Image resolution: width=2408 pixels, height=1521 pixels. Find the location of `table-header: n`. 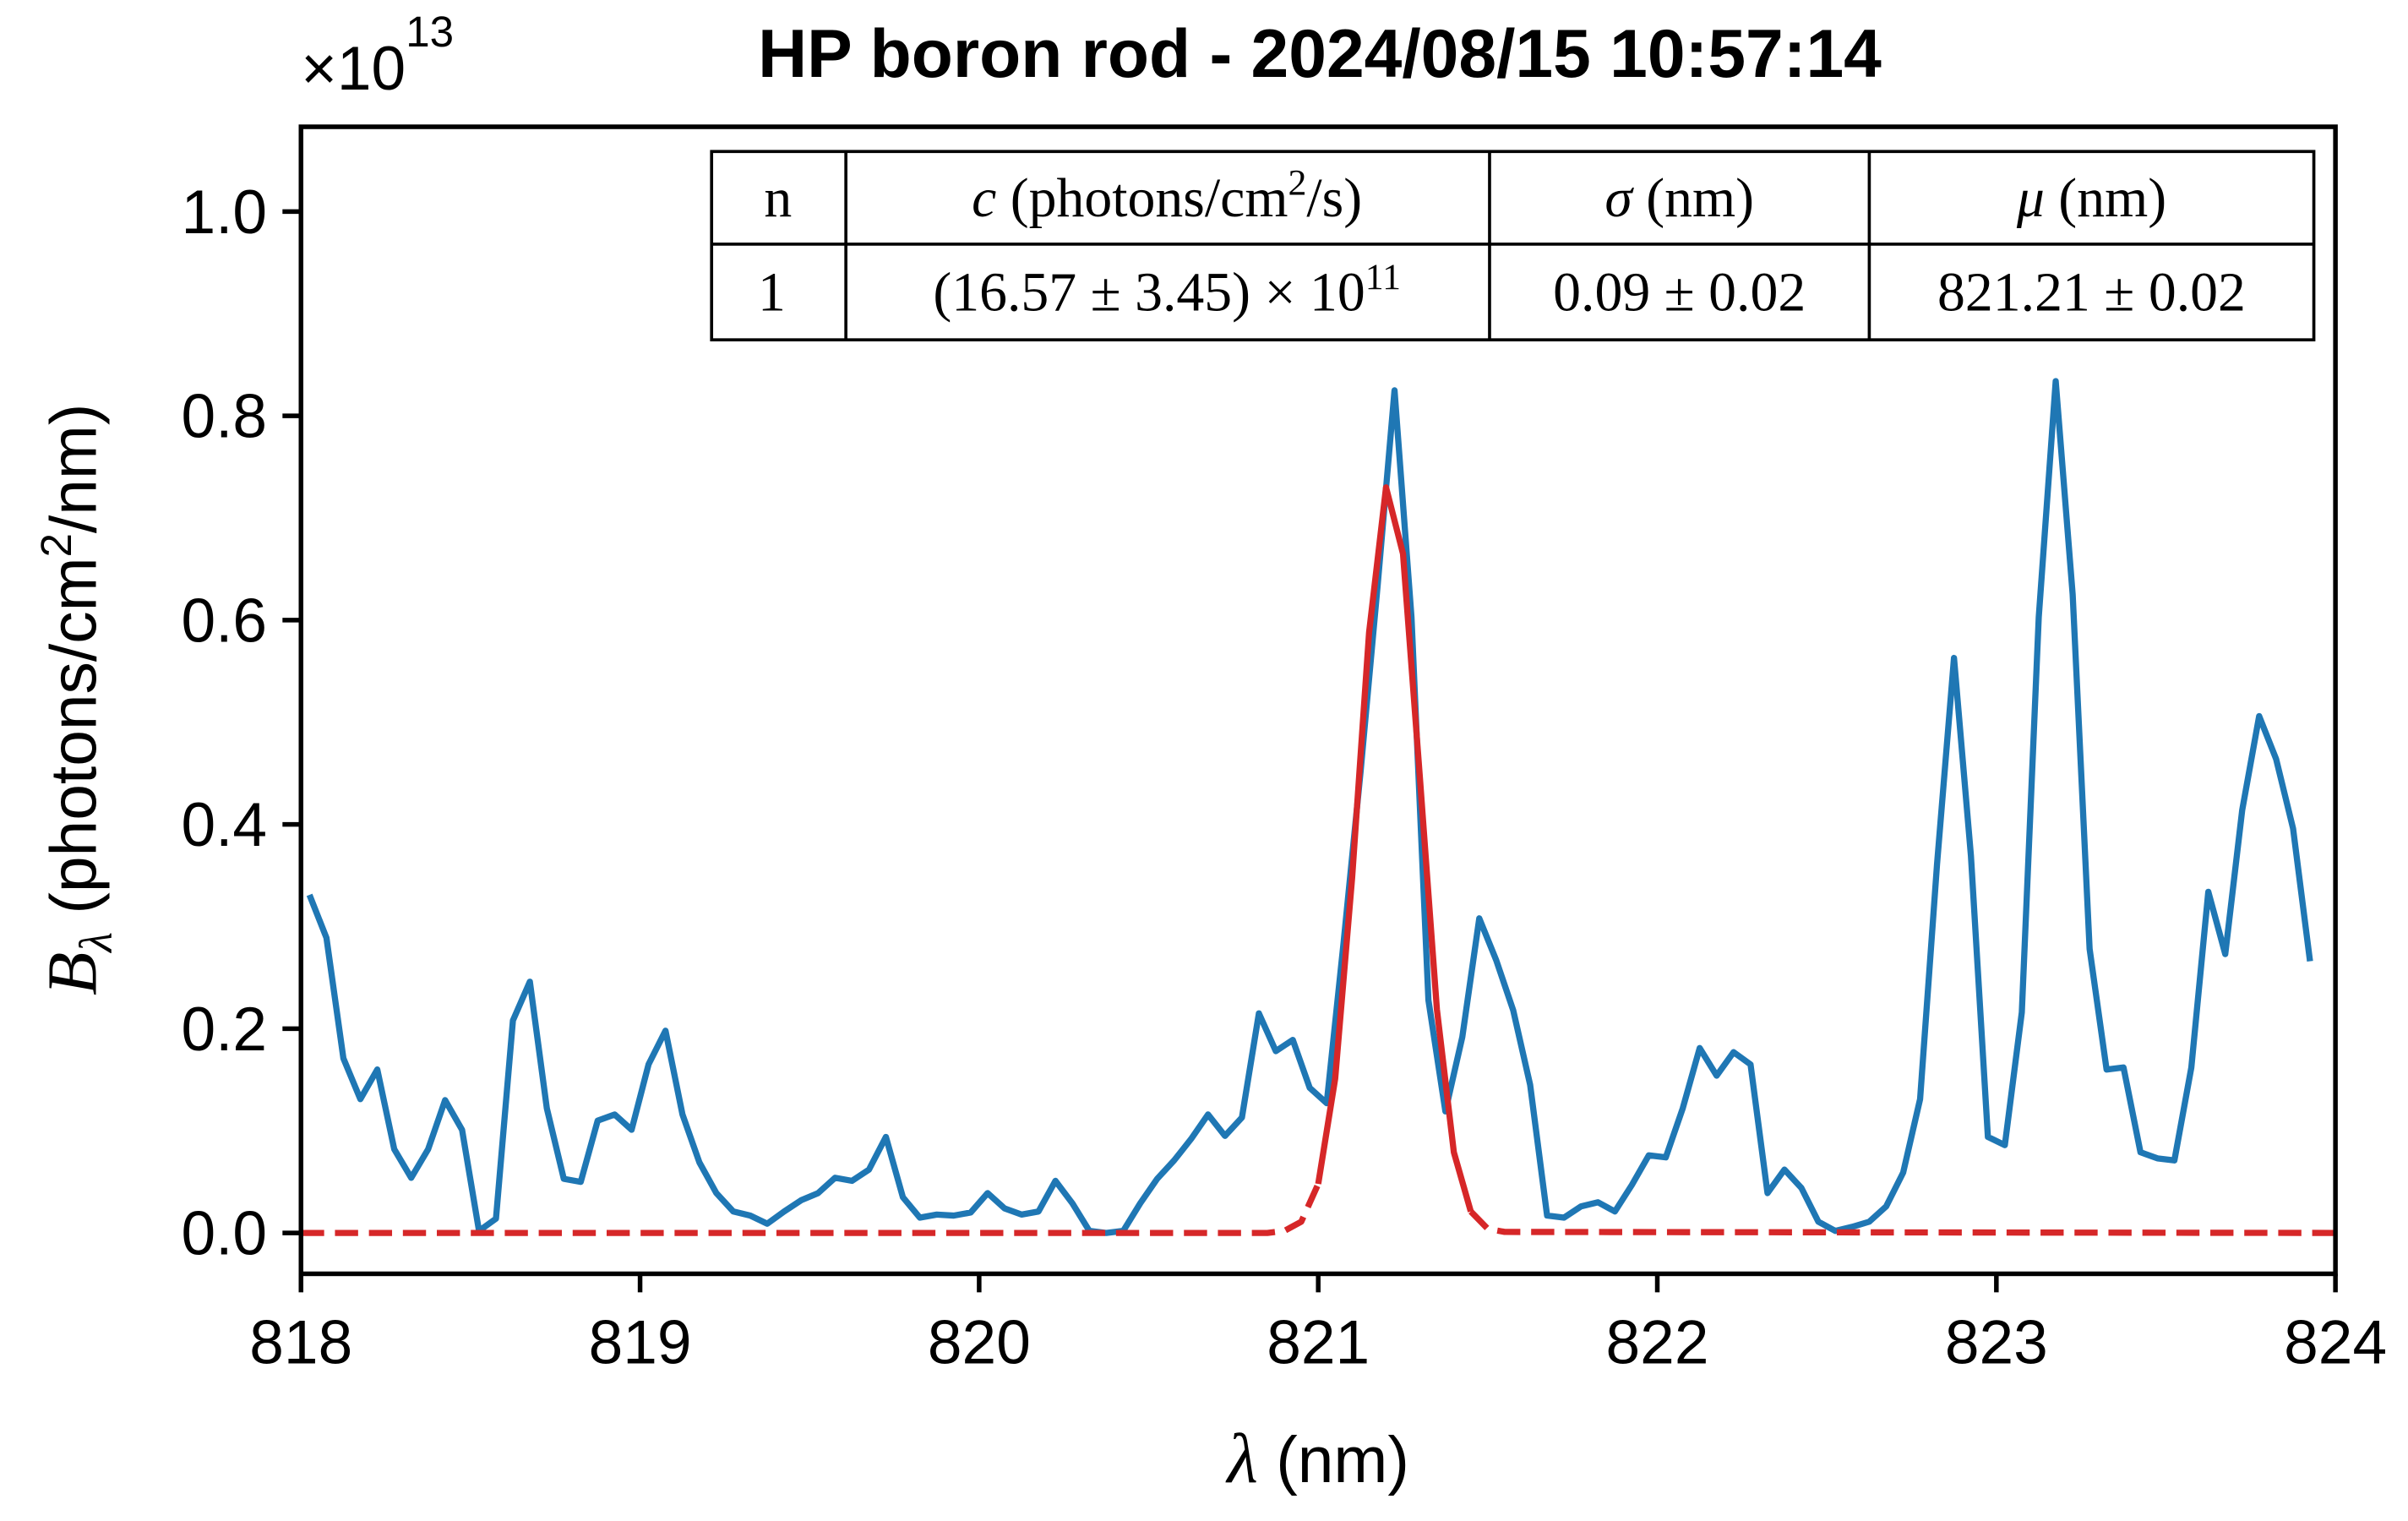

table-header: n is located at coordinates (778, 198).